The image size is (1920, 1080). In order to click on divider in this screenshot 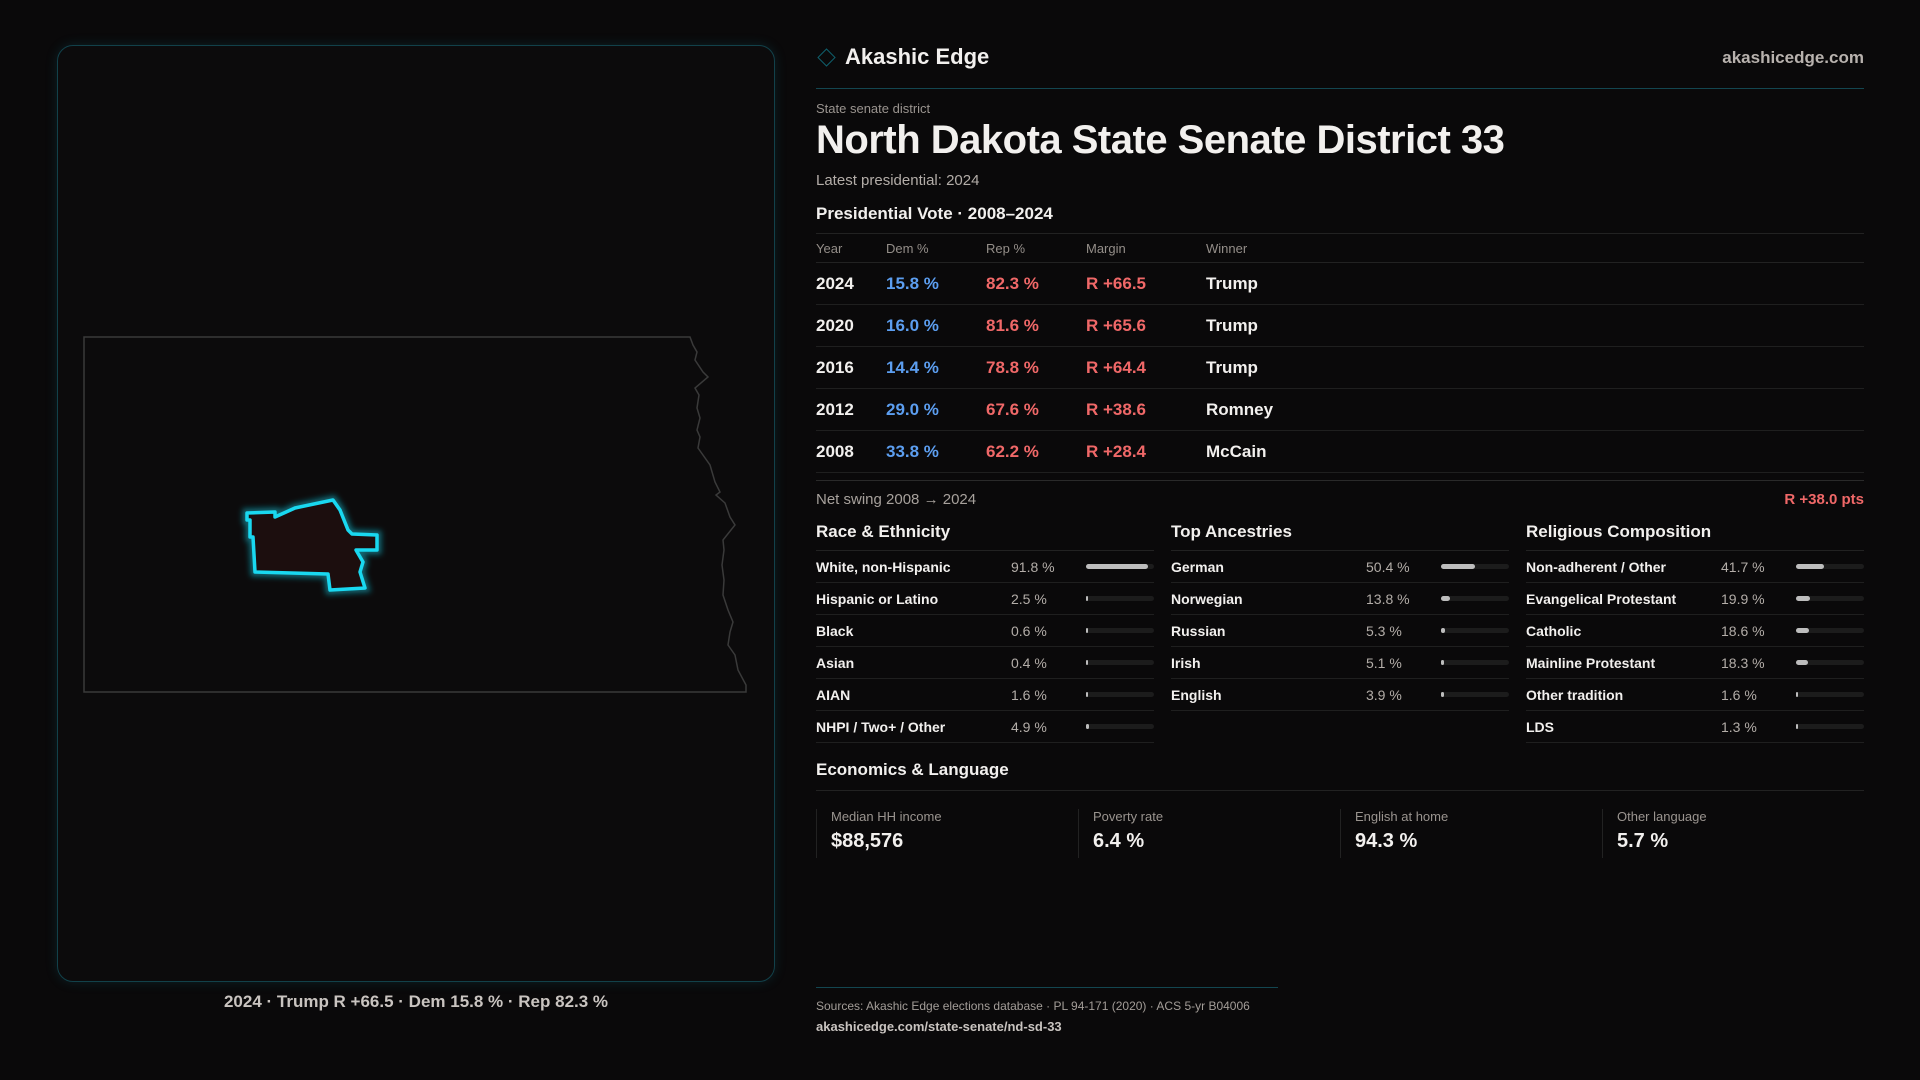, I will do `click(1340, 88)`.